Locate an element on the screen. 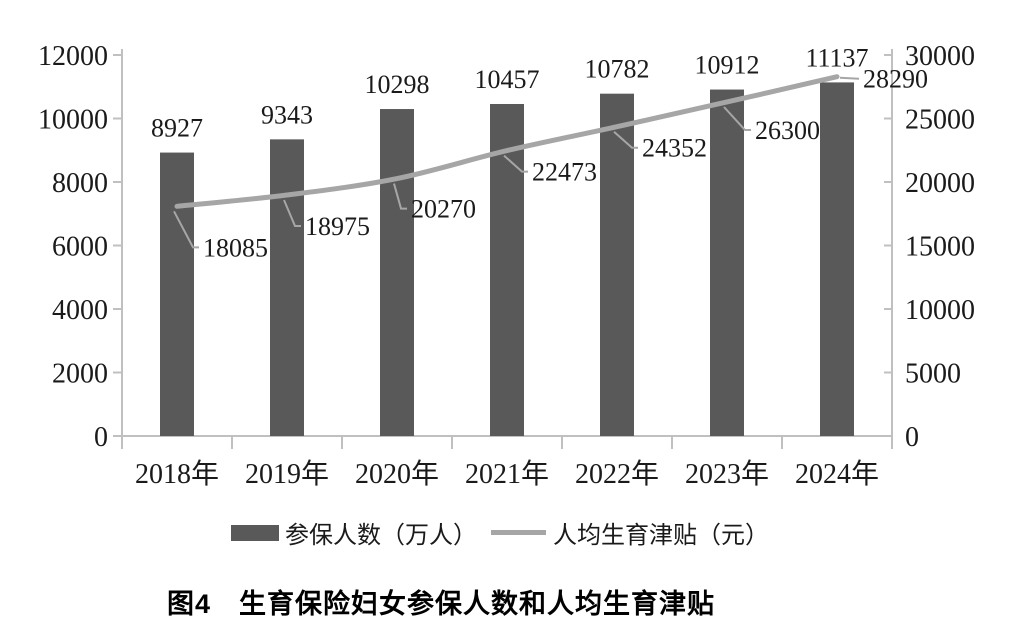 The width and height of the screenshot is (1019, 641). chart-legend: 参保人数（万人） 人均生育津贴（元） is located at coordinates (500, 532).